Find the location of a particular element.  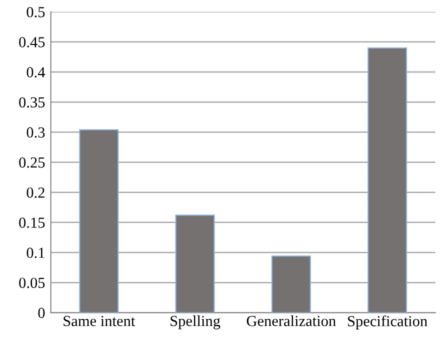

x-tick-label: Same intent is located at coordinates (100, 321).